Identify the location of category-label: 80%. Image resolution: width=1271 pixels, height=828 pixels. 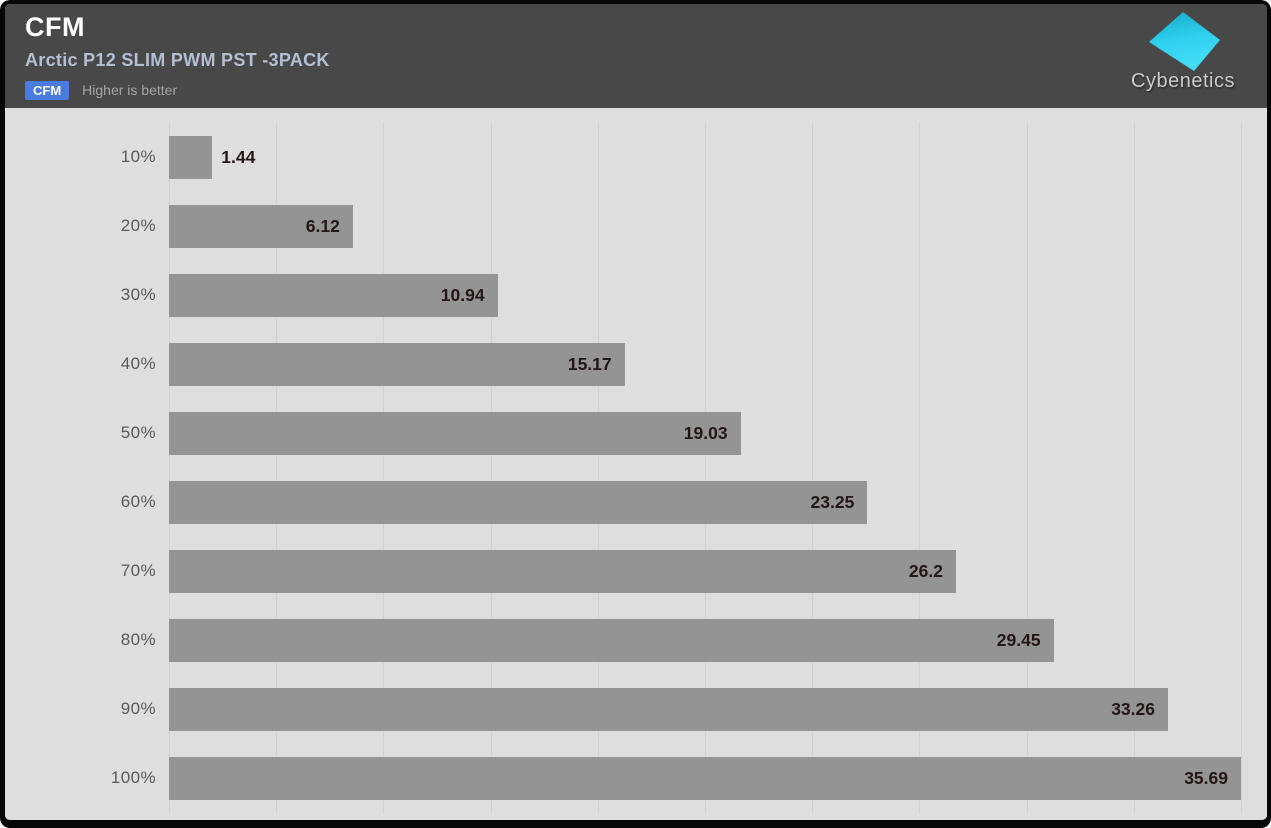
(138, 639).